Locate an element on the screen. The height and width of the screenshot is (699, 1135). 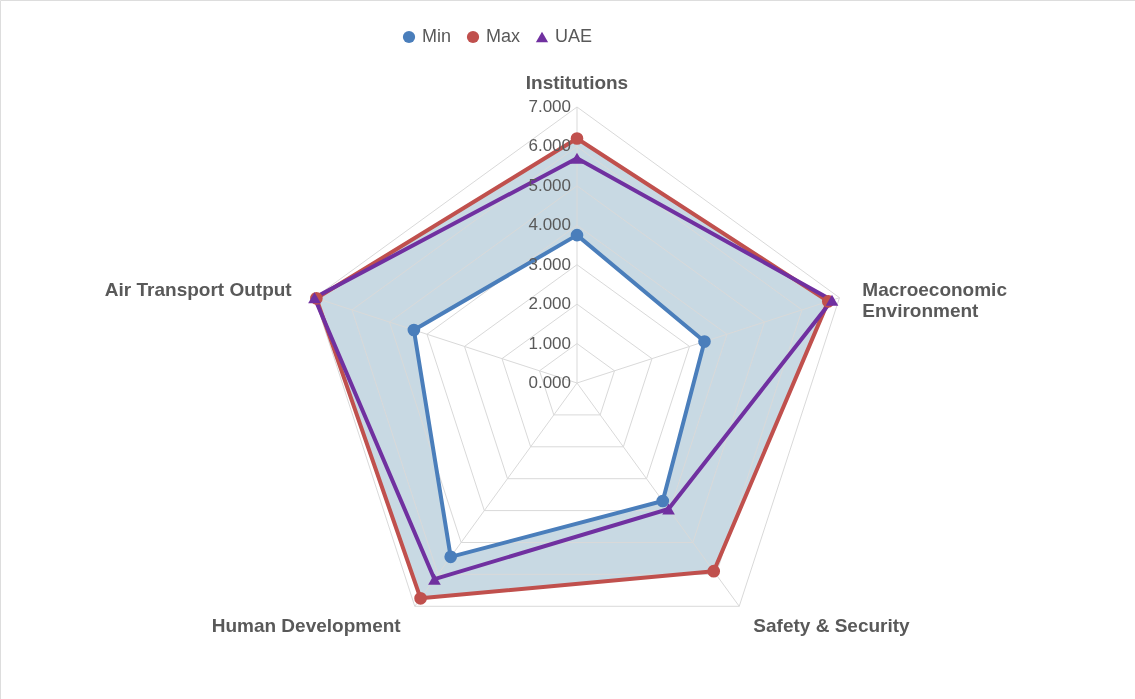
spoke-label: Human Development is located at coordinates (306, 625).